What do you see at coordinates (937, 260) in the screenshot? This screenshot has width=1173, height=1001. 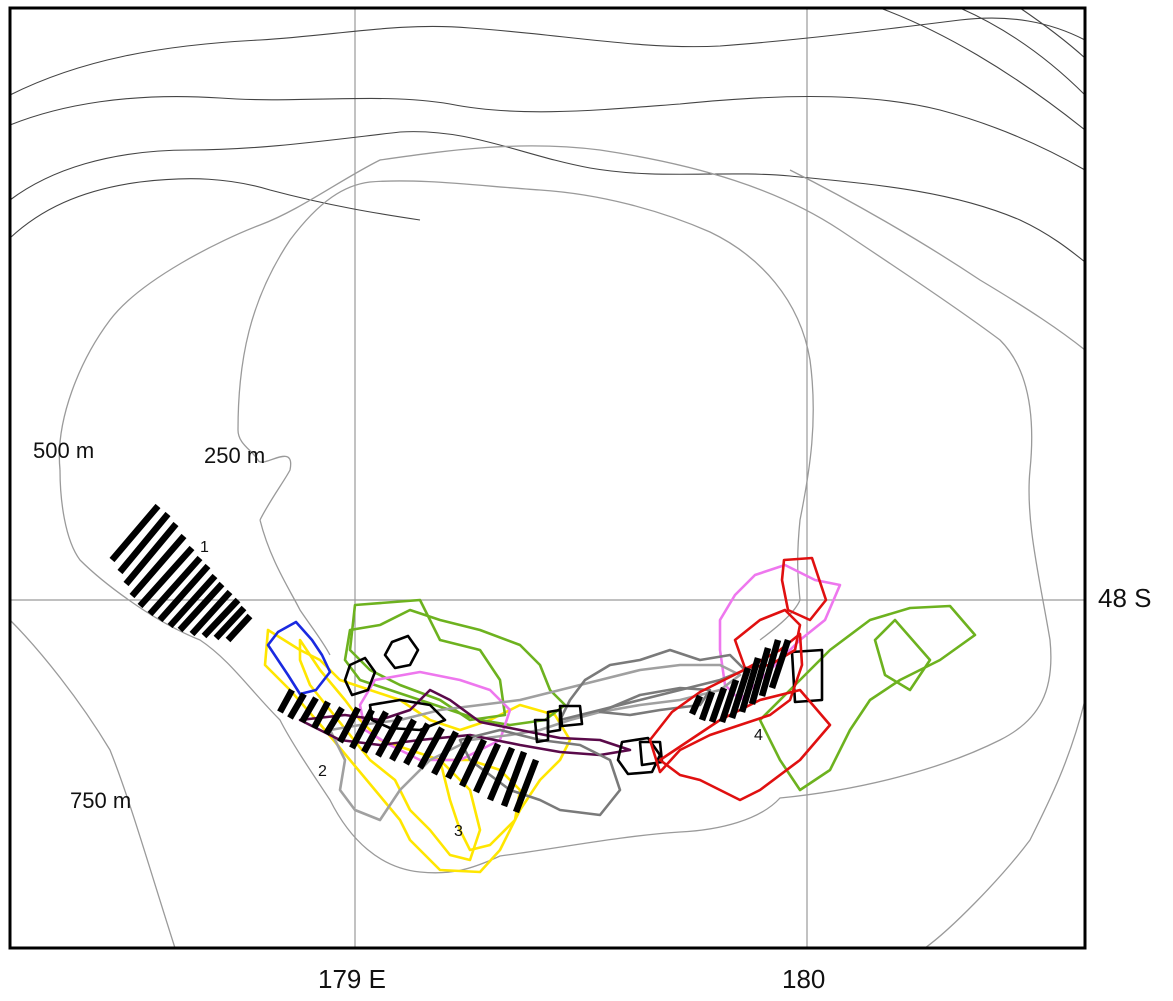 I see `contour-east-outer` at bounding box center [937, 260].